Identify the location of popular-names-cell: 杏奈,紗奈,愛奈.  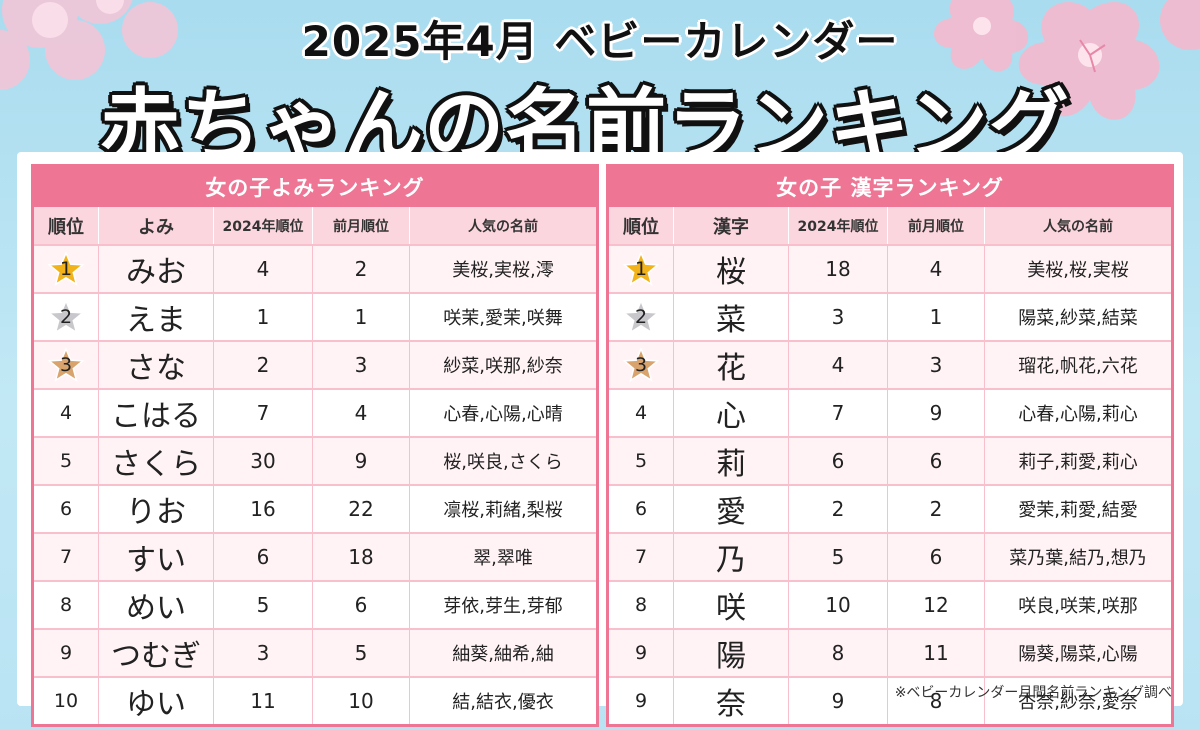
(1077, 700).